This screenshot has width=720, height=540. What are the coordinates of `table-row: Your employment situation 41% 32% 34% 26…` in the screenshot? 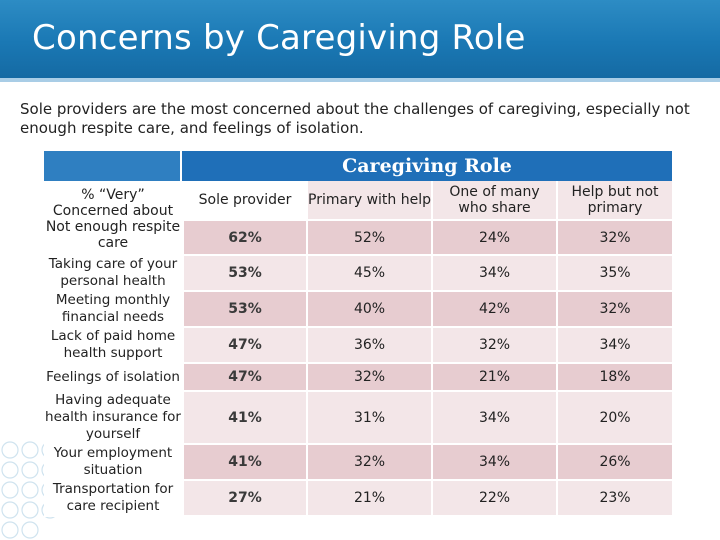 It's located at (358, 463).